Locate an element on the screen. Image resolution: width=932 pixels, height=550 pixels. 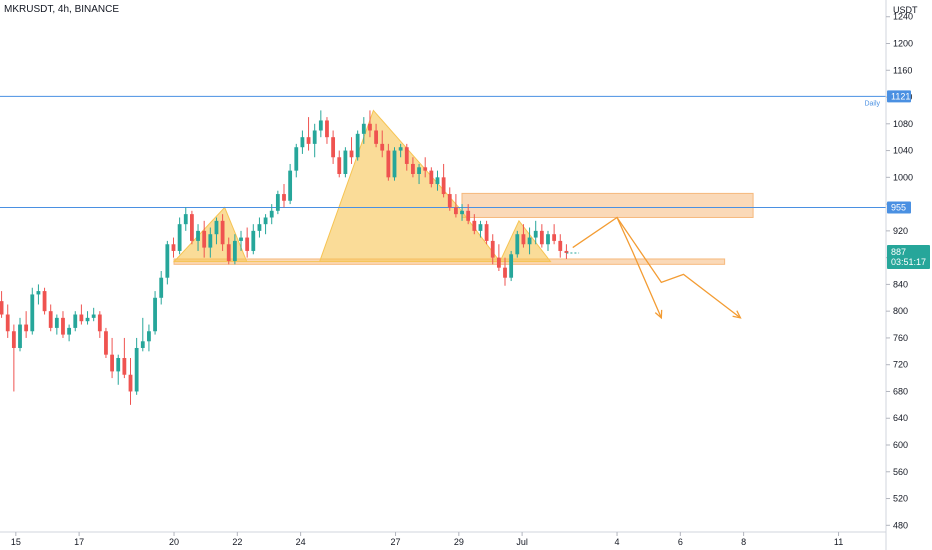
last-price-value: 887 is located at coordinates (898, 252).